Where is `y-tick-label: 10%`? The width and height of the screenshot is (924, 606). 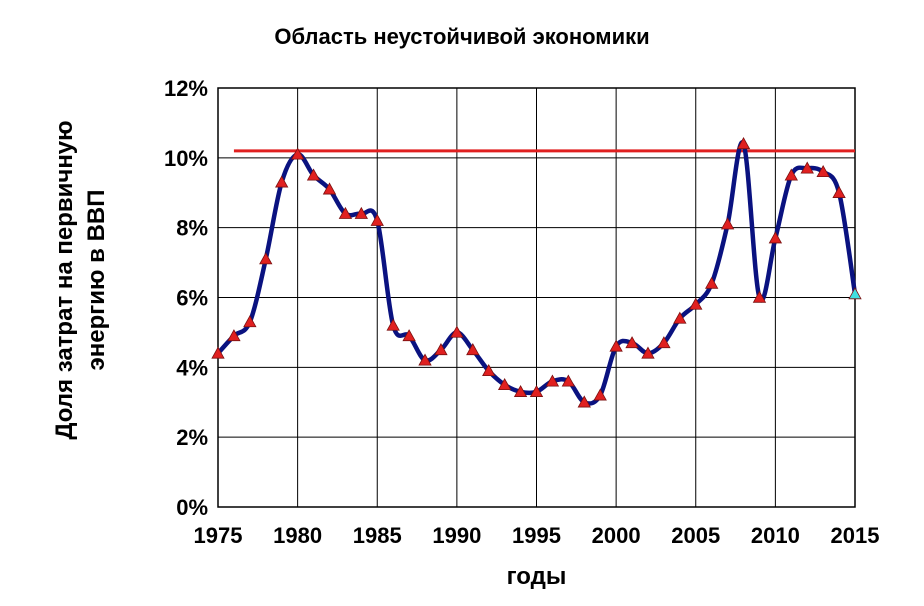 y-tick-label: 10% is located at coordinates (186, 158).